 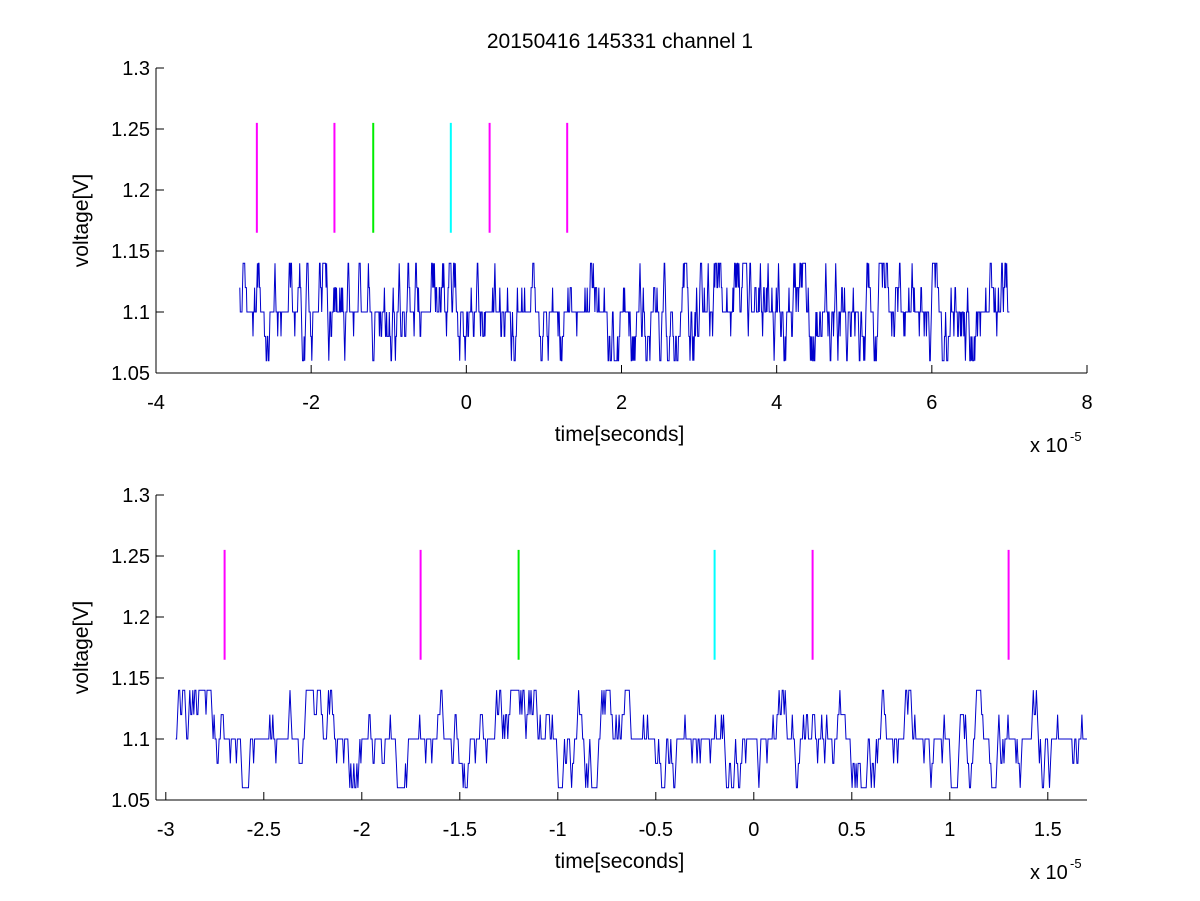 I want to click on figure-title: 20150416 145331 channel 1, so click(x=620, y=41).